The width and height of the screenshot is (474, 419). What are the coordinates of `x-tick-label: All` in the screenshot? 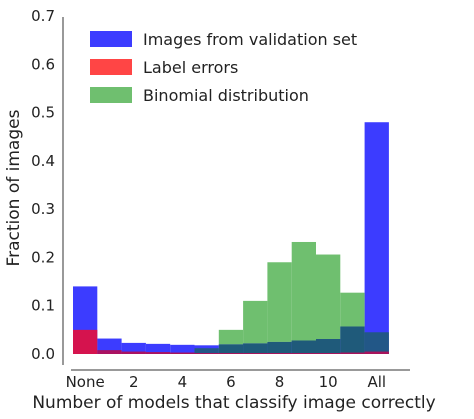 It's located at (376, 382).